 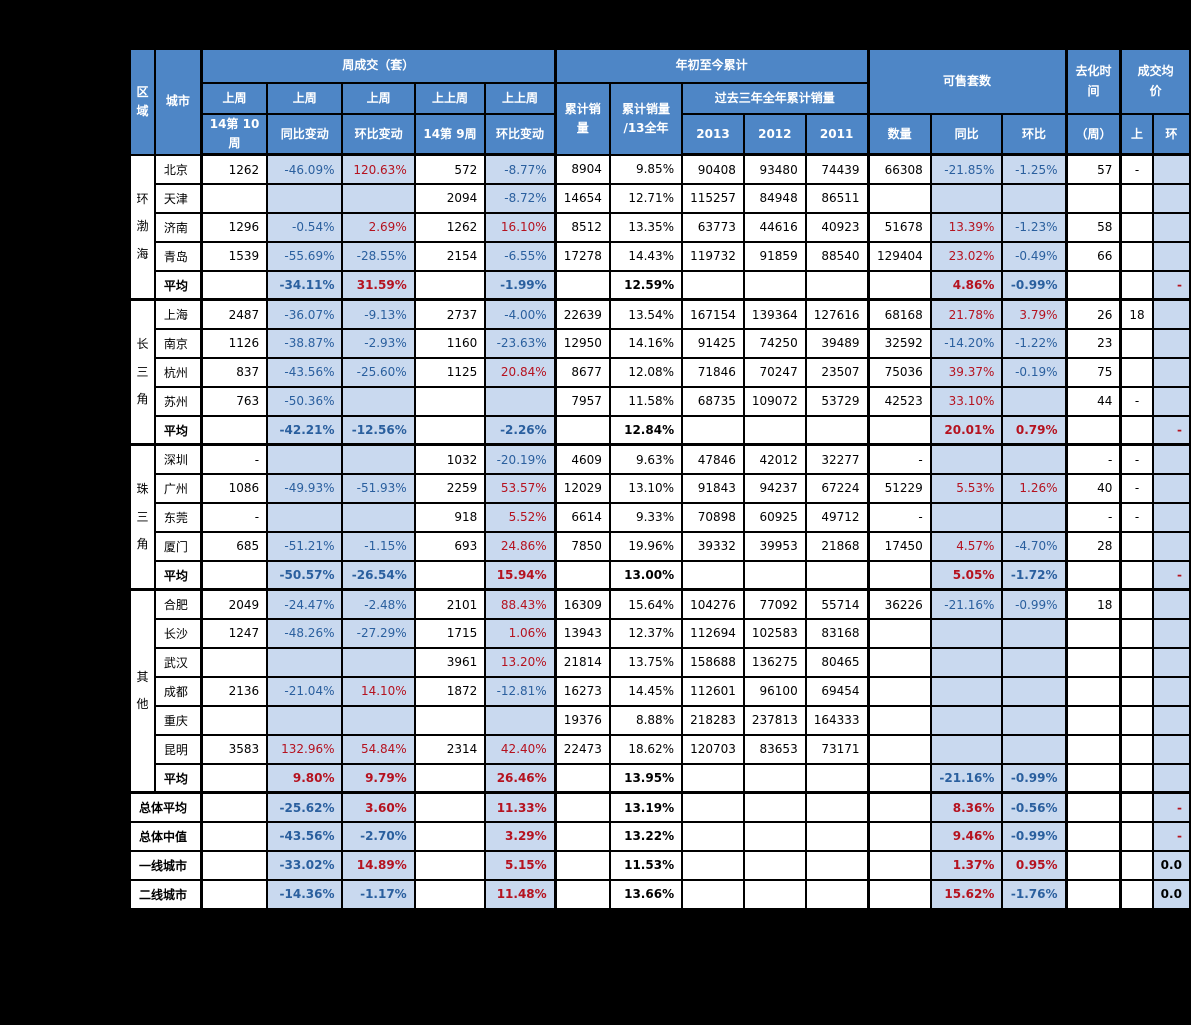 What do you see at coordinates (713, 517) in the screenshot?
I see `cell-year-2013: 70898` at bounding box center [713, 517].